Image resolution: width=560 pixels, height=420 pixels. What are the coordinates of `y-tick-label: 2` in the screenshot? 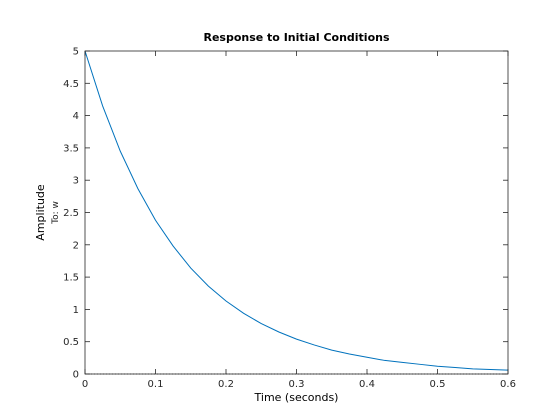 It's located at (76, 245).